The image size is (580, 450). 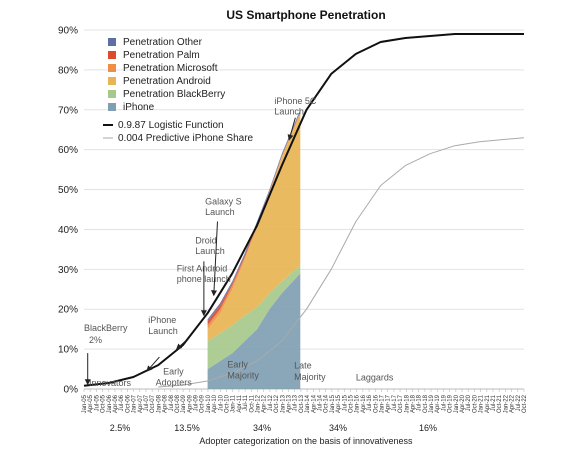 What do you see at coordinates (202, 268) in the screenshot?
I see `annotation: First Android` at bounding box center [202, 268].